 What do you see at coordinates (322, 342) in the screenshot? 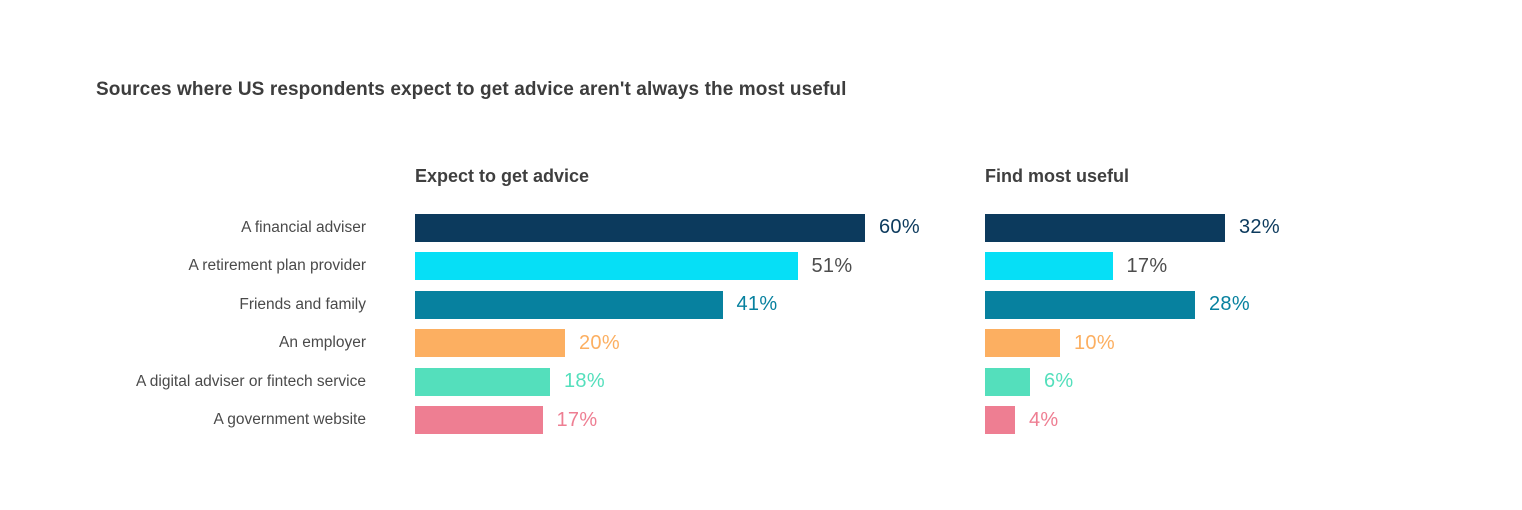
I see `category-label: An employer` at bounding box center [322, 342].